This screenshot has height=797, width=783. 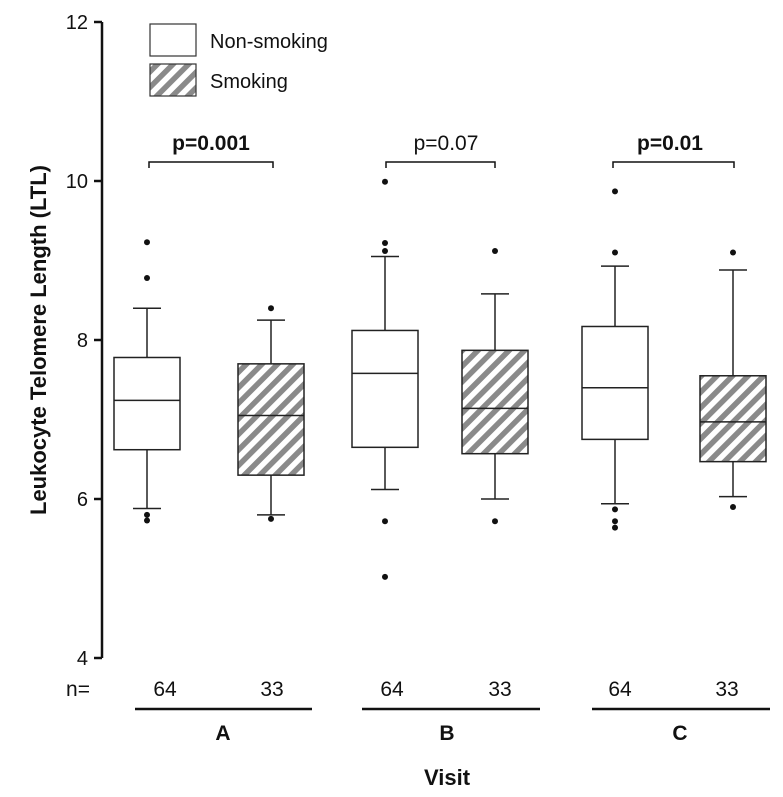 I want to click on legend-swatch-smoking, so click(x=173, y=80).